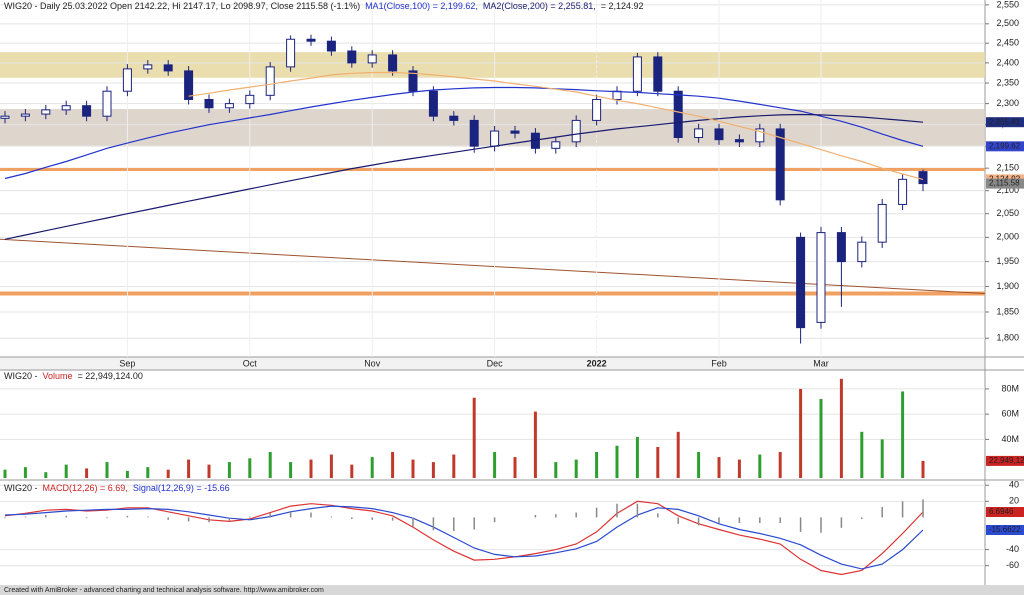 The image size is (1024, 595). I want to click on y-tick-label: 2,100, so click(1007, 190).